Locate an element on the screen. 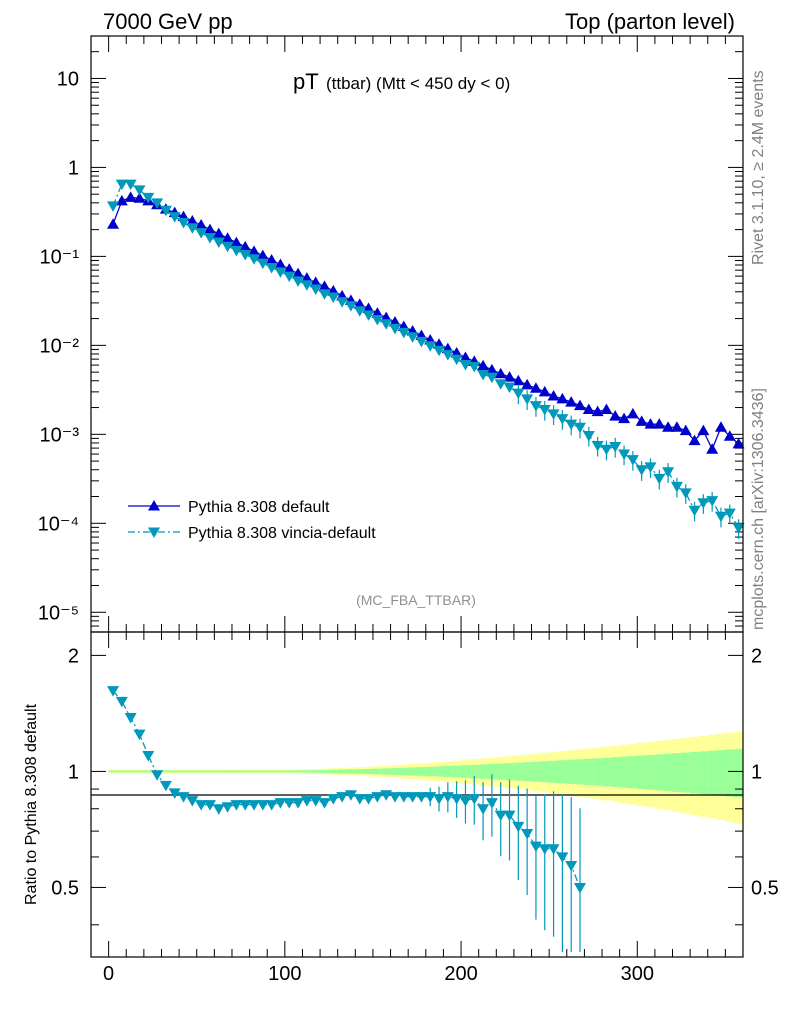  main-y-tick-label: 10⁻² is located at coordinates (60, 346).